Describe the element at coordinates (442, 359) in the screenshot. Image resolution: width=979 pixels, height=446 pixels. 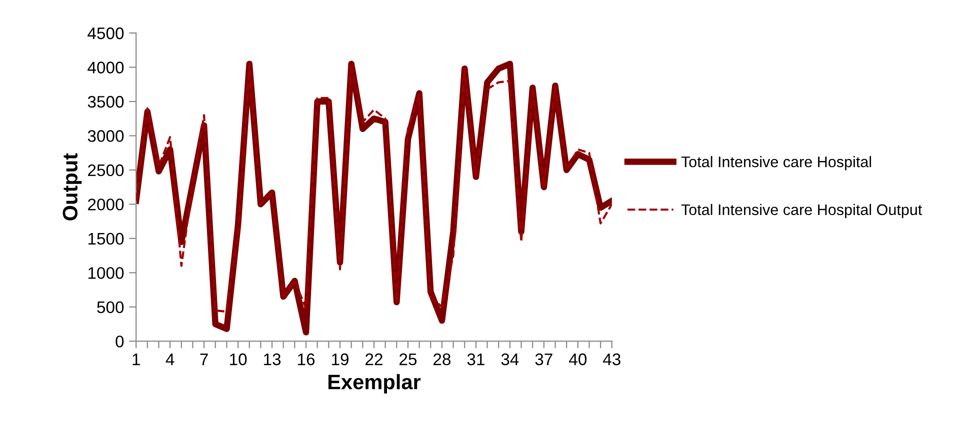
I see `x-tick-label: 28` at that location.